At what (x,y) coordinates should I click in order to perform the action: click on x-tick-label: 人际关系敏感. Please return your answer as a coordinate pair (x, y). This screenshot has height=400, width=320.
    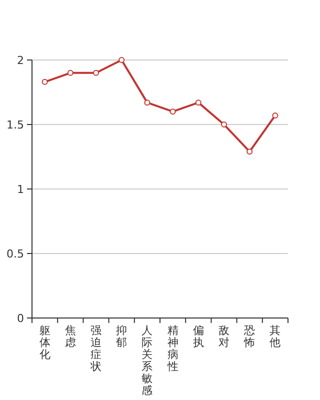
    Looking at the image, I should click on (147, 360).